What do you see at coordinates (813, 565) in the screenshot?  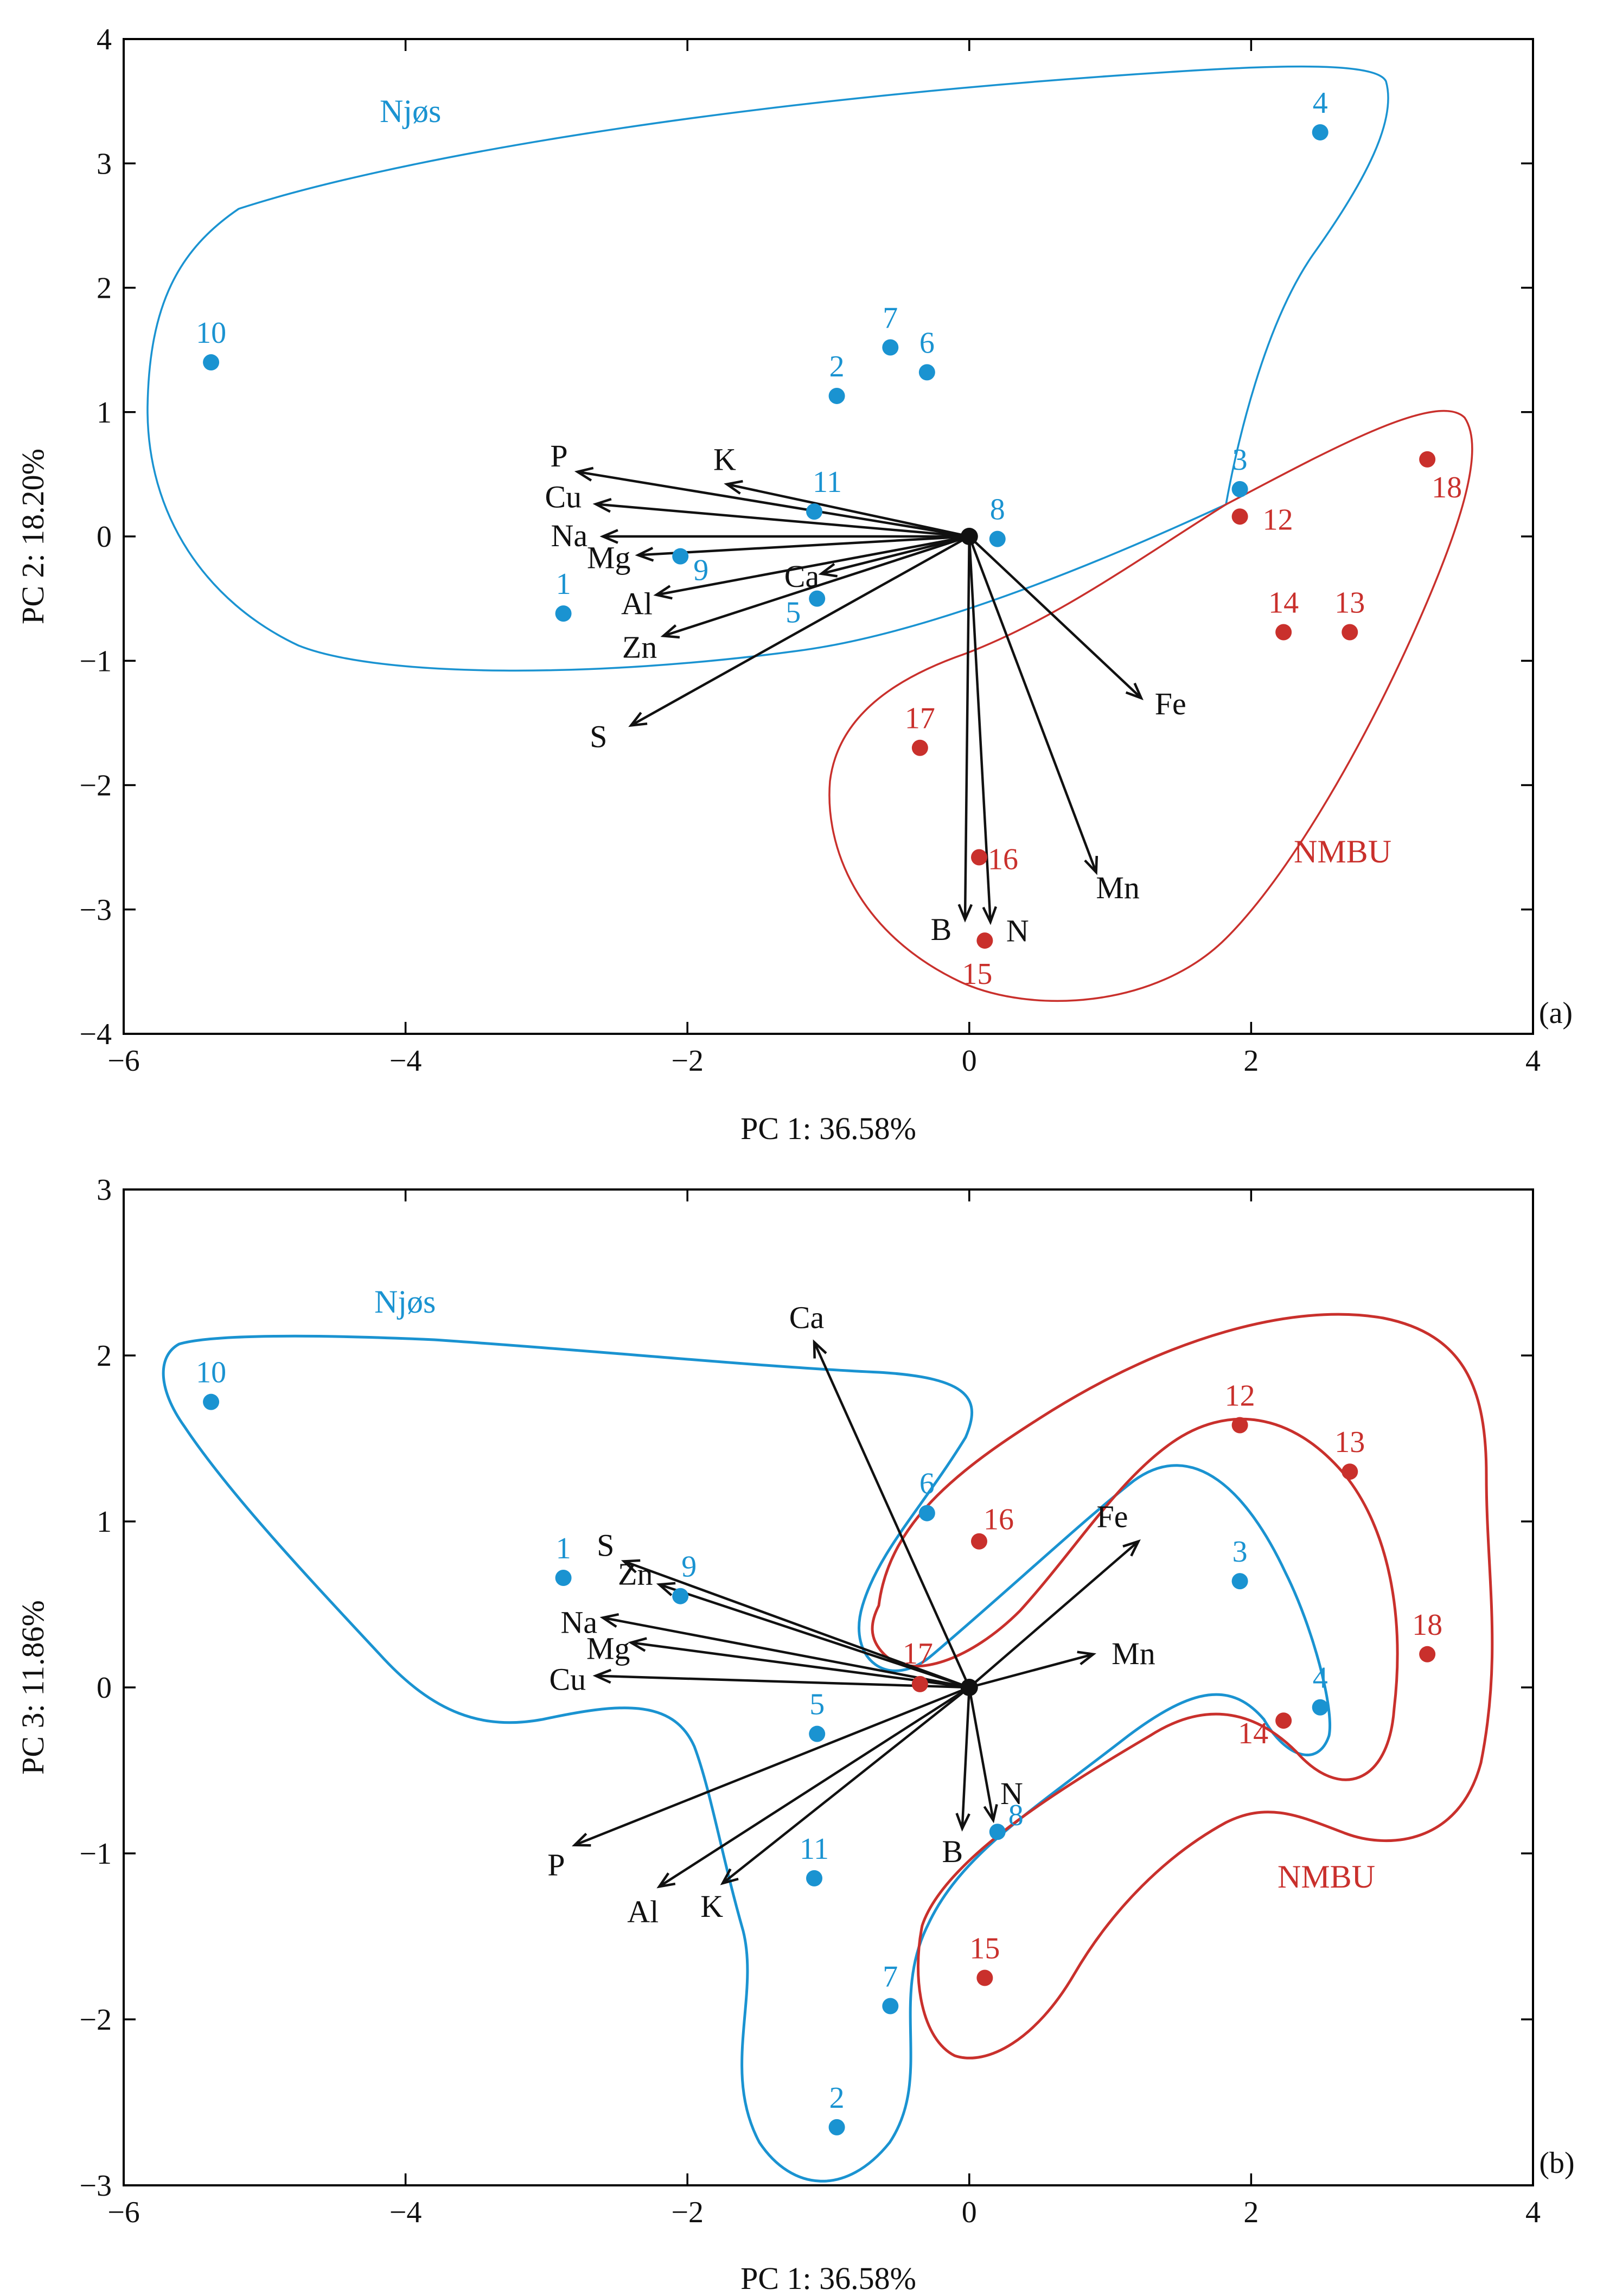 I see `loading-vector-al` at bounding box center [813, 565].